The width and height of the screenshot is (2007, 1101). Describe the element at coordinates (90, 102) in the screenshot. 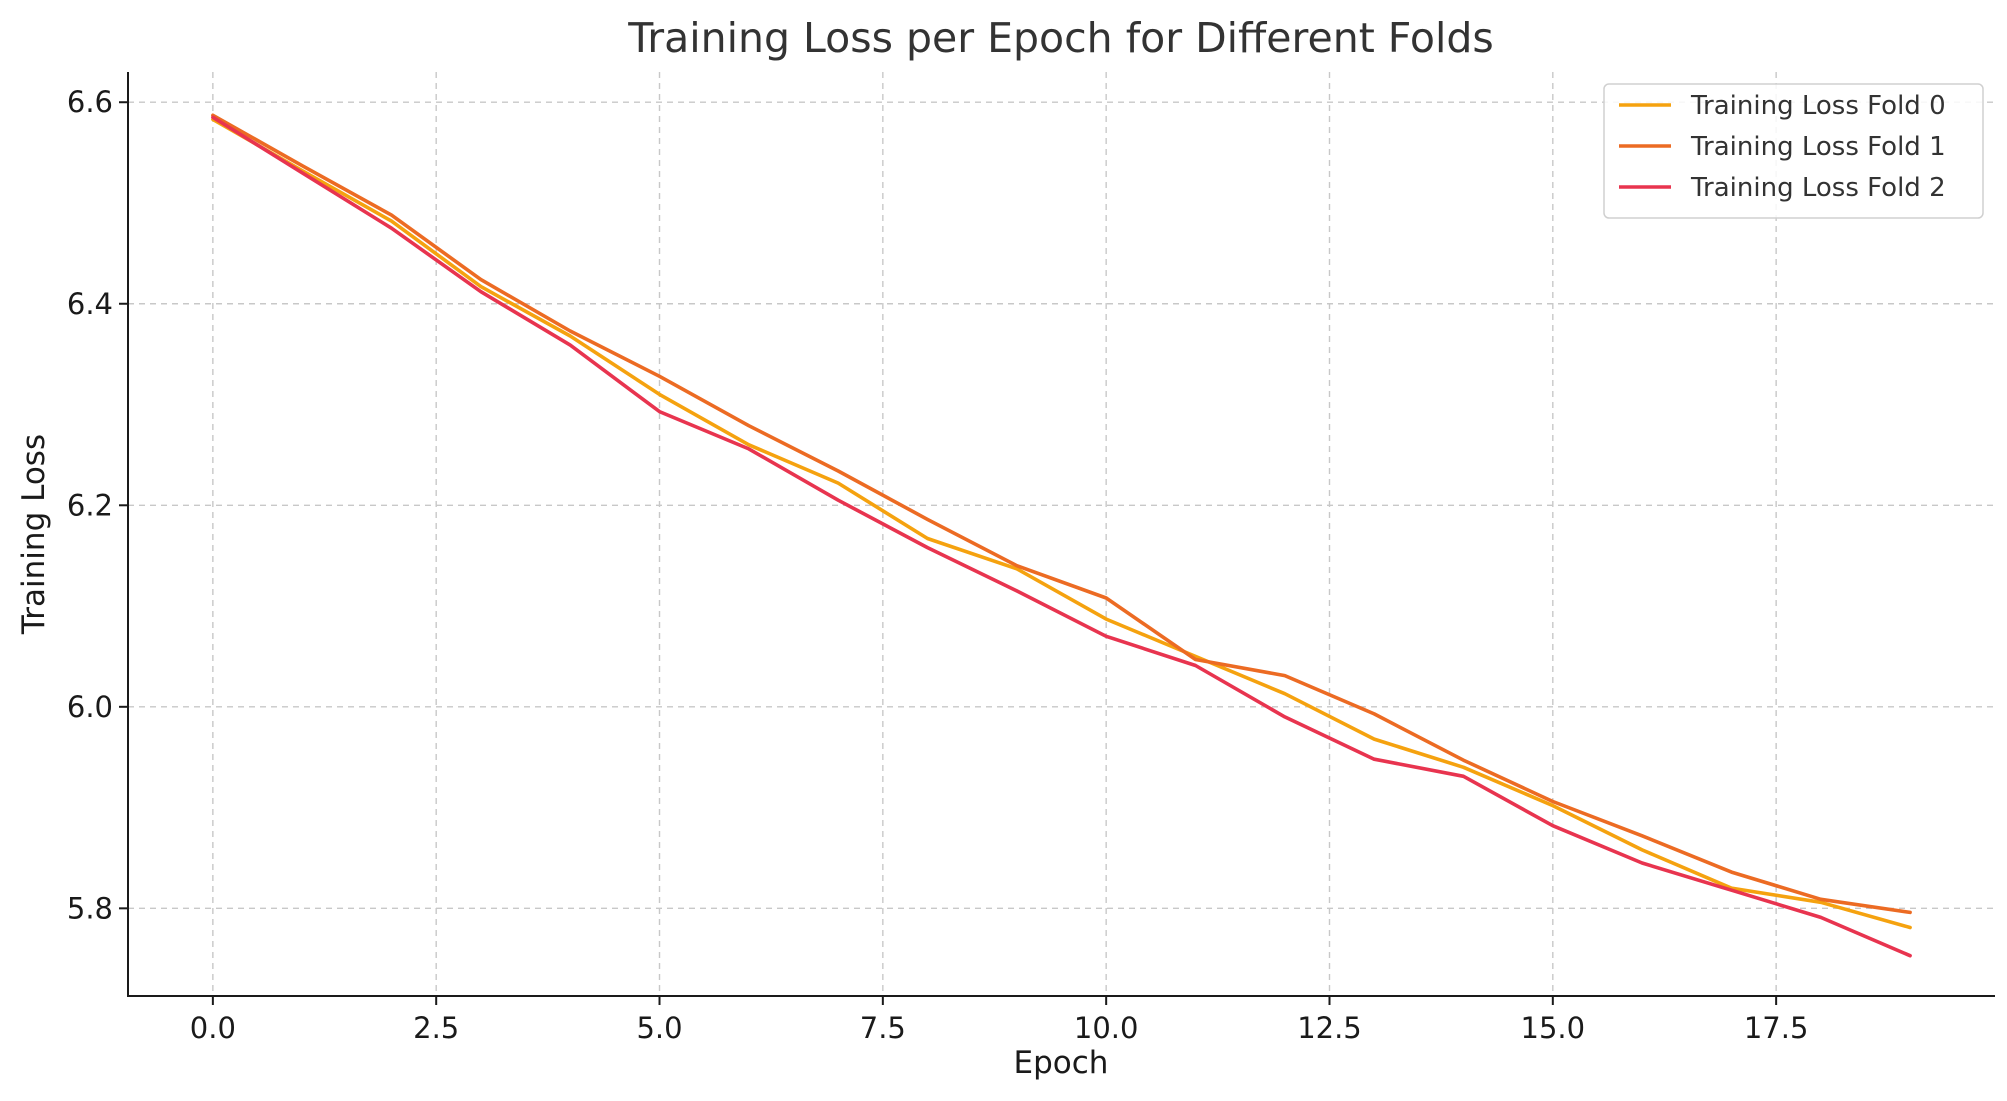

I see `y-tick-label: 6.6` at that location.